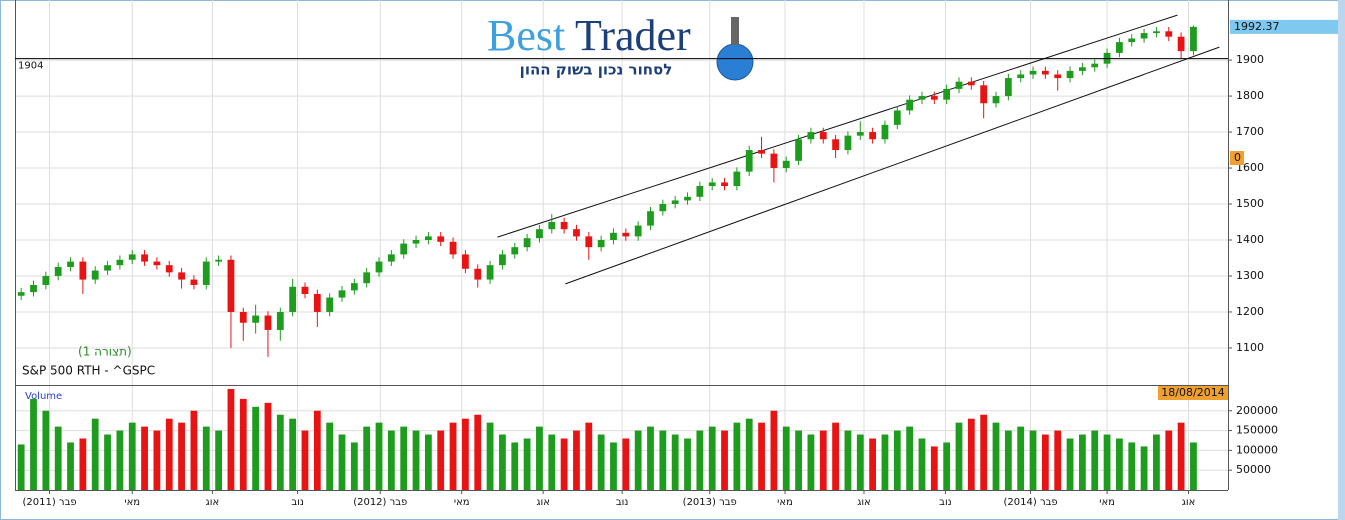 The height and width of the screenshot is (520, 1345). Describe the element at coordinates (49, 502) in the screenshot. I see `x-tick-label: פבר (2011)` at that location.